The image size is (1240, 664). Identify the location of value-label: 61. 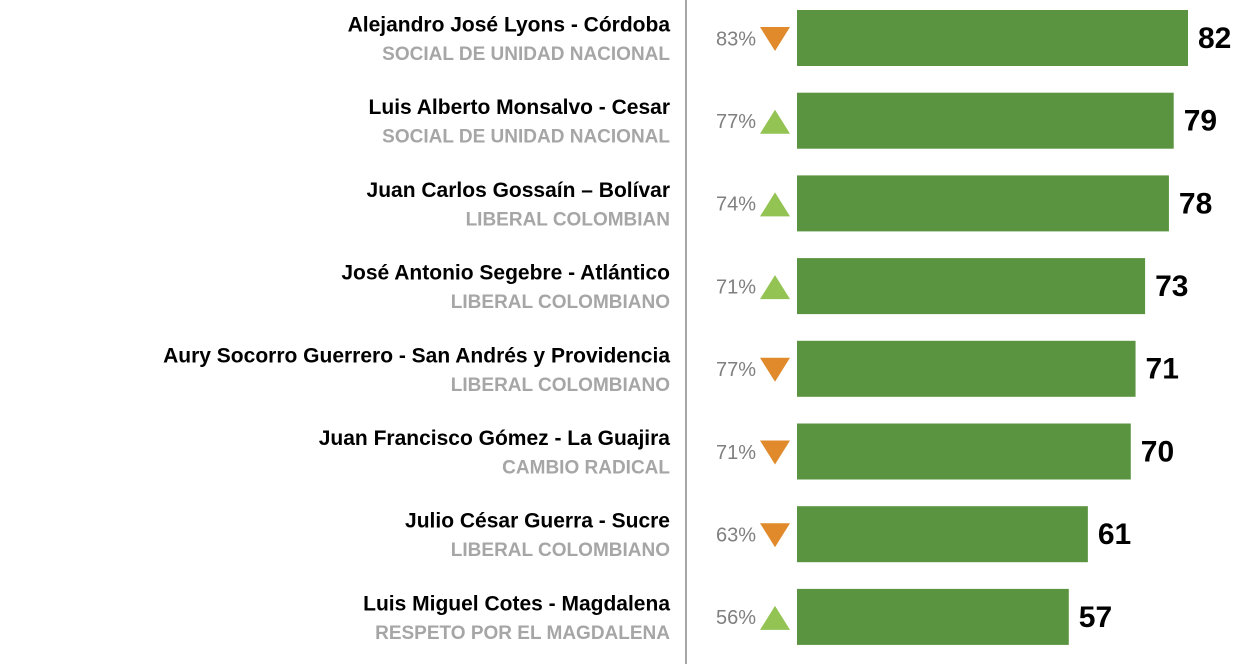
(1114, 534).